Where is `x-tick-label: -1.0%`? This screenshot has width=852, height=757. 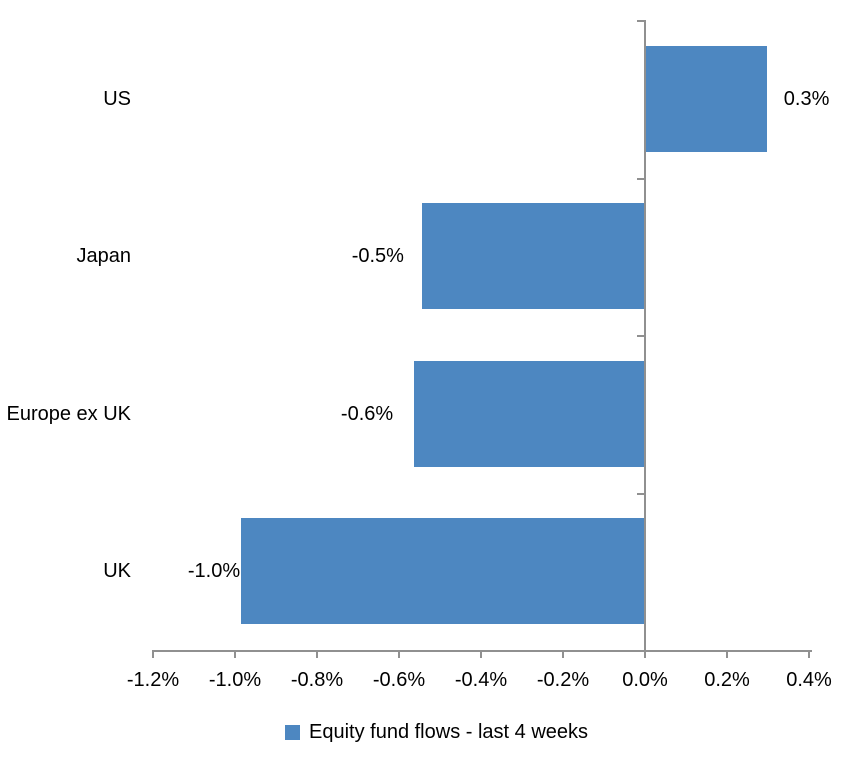 x-tick-label: -1.0% is located at coordinates (235, 680).